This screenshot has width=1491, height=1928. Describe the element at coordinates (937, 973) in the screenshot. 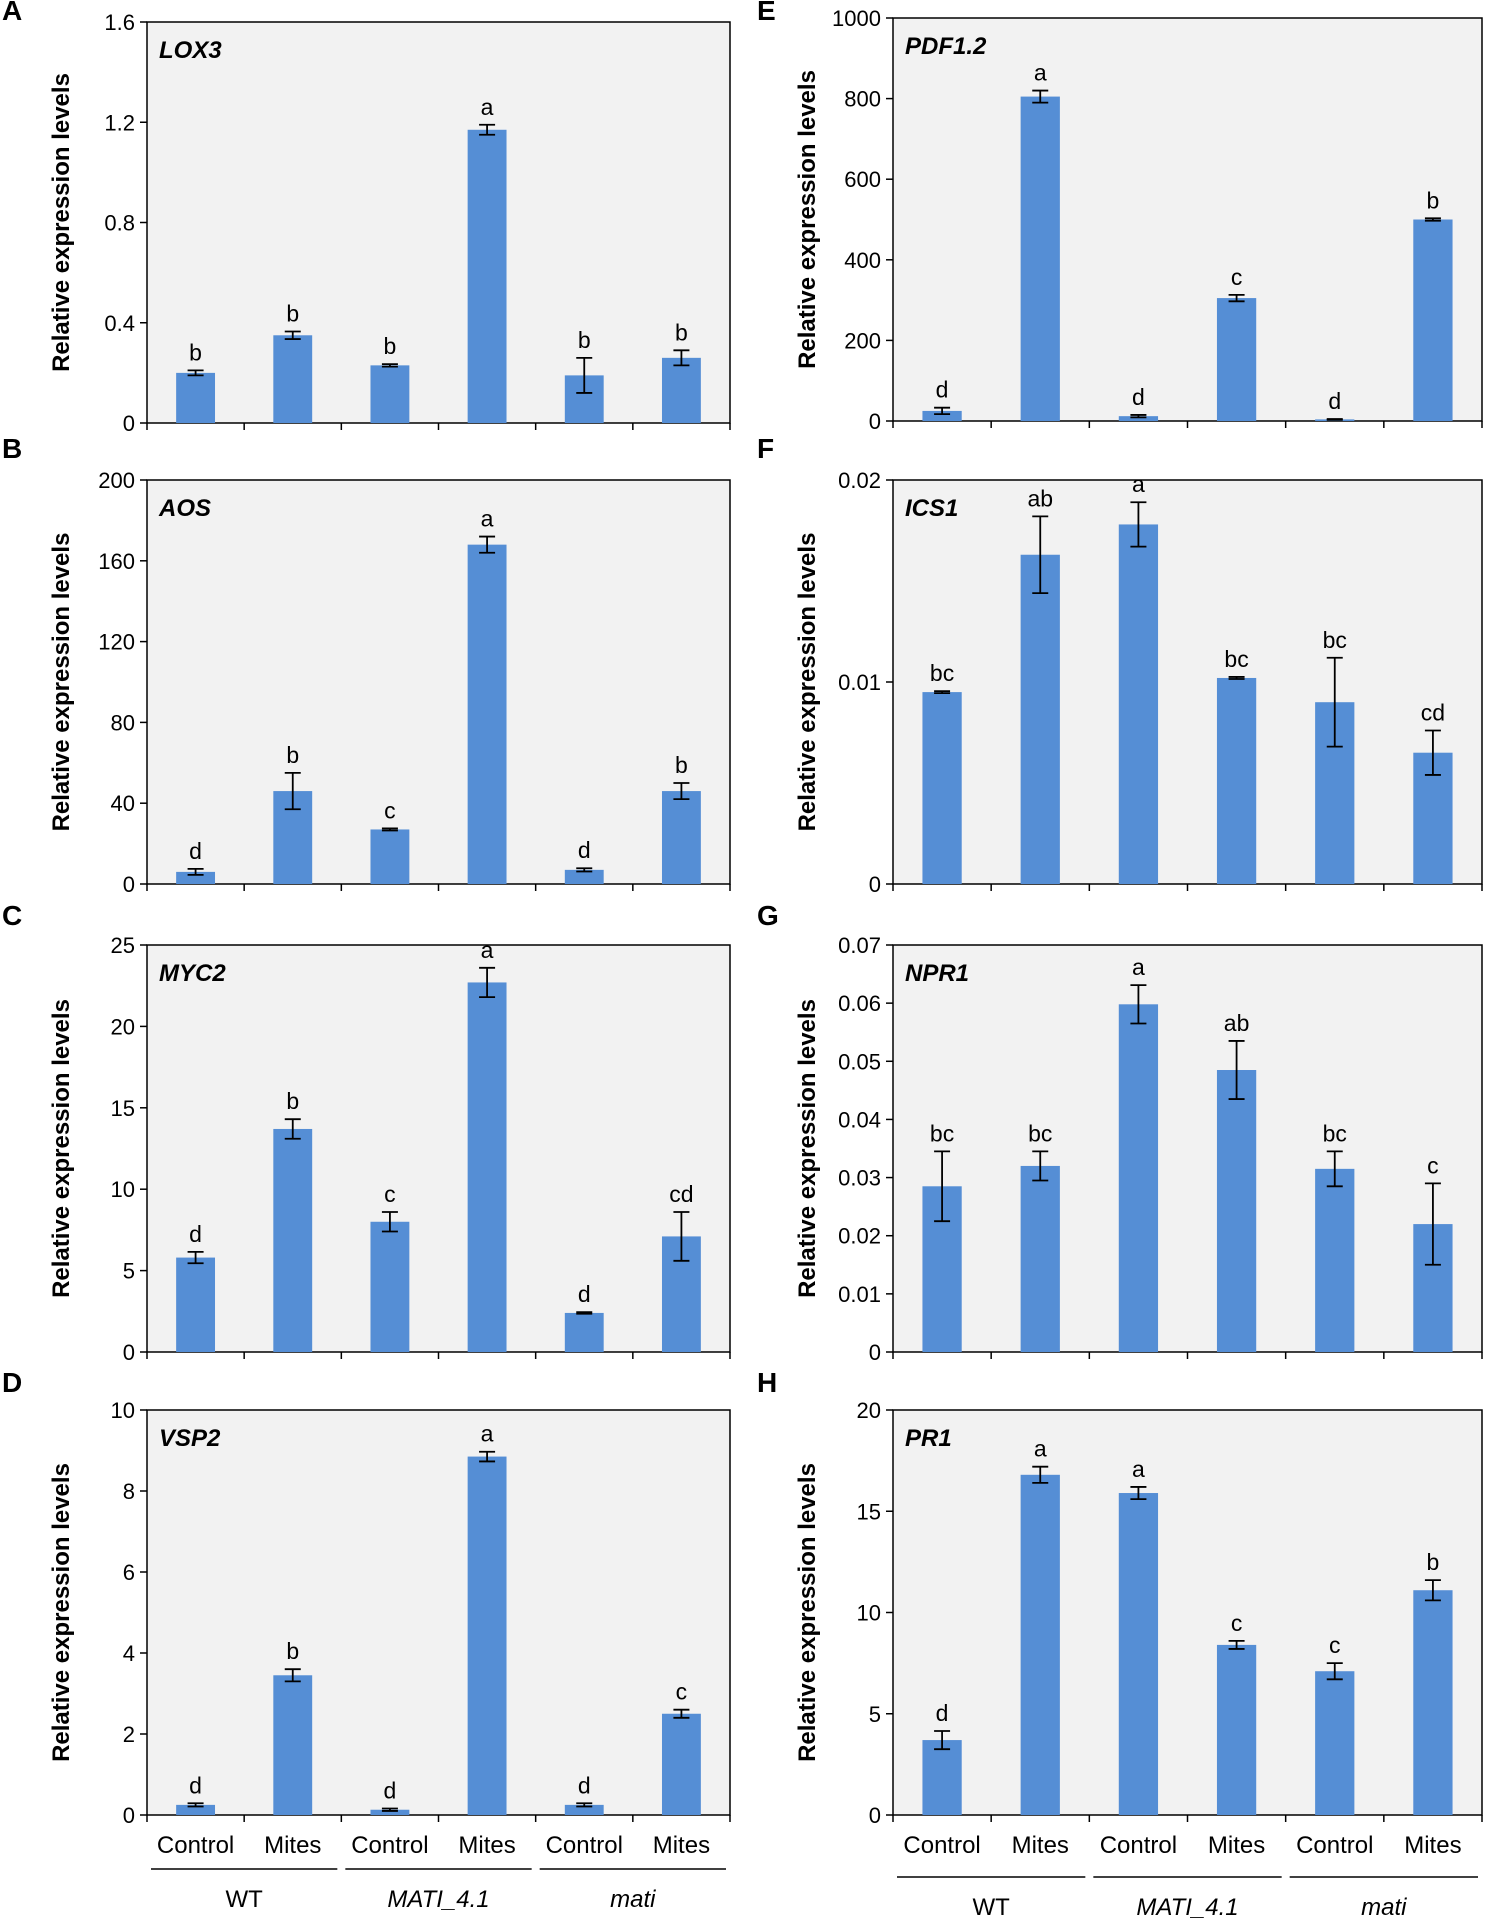

I see `gene-title: NPR1` at that location.